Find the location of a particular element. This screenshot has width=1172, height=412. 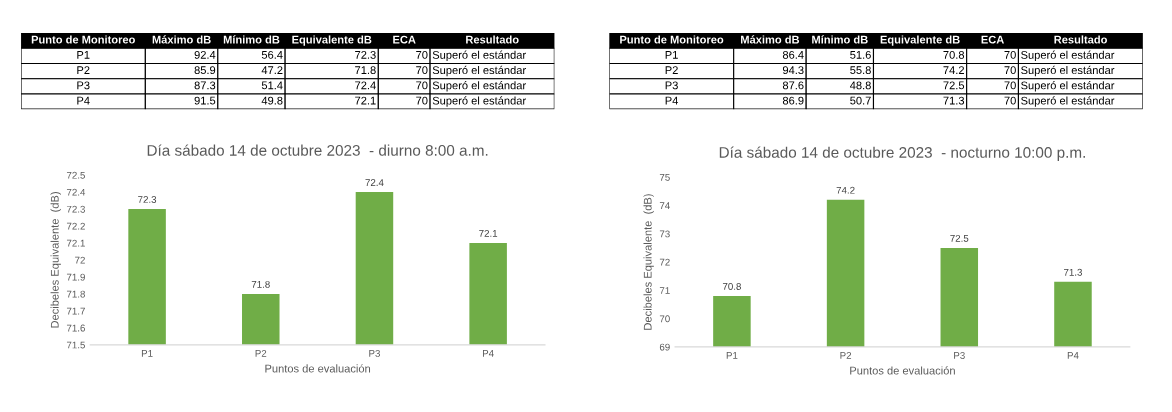

text: 72.3 is located at coordinates (365, 54).